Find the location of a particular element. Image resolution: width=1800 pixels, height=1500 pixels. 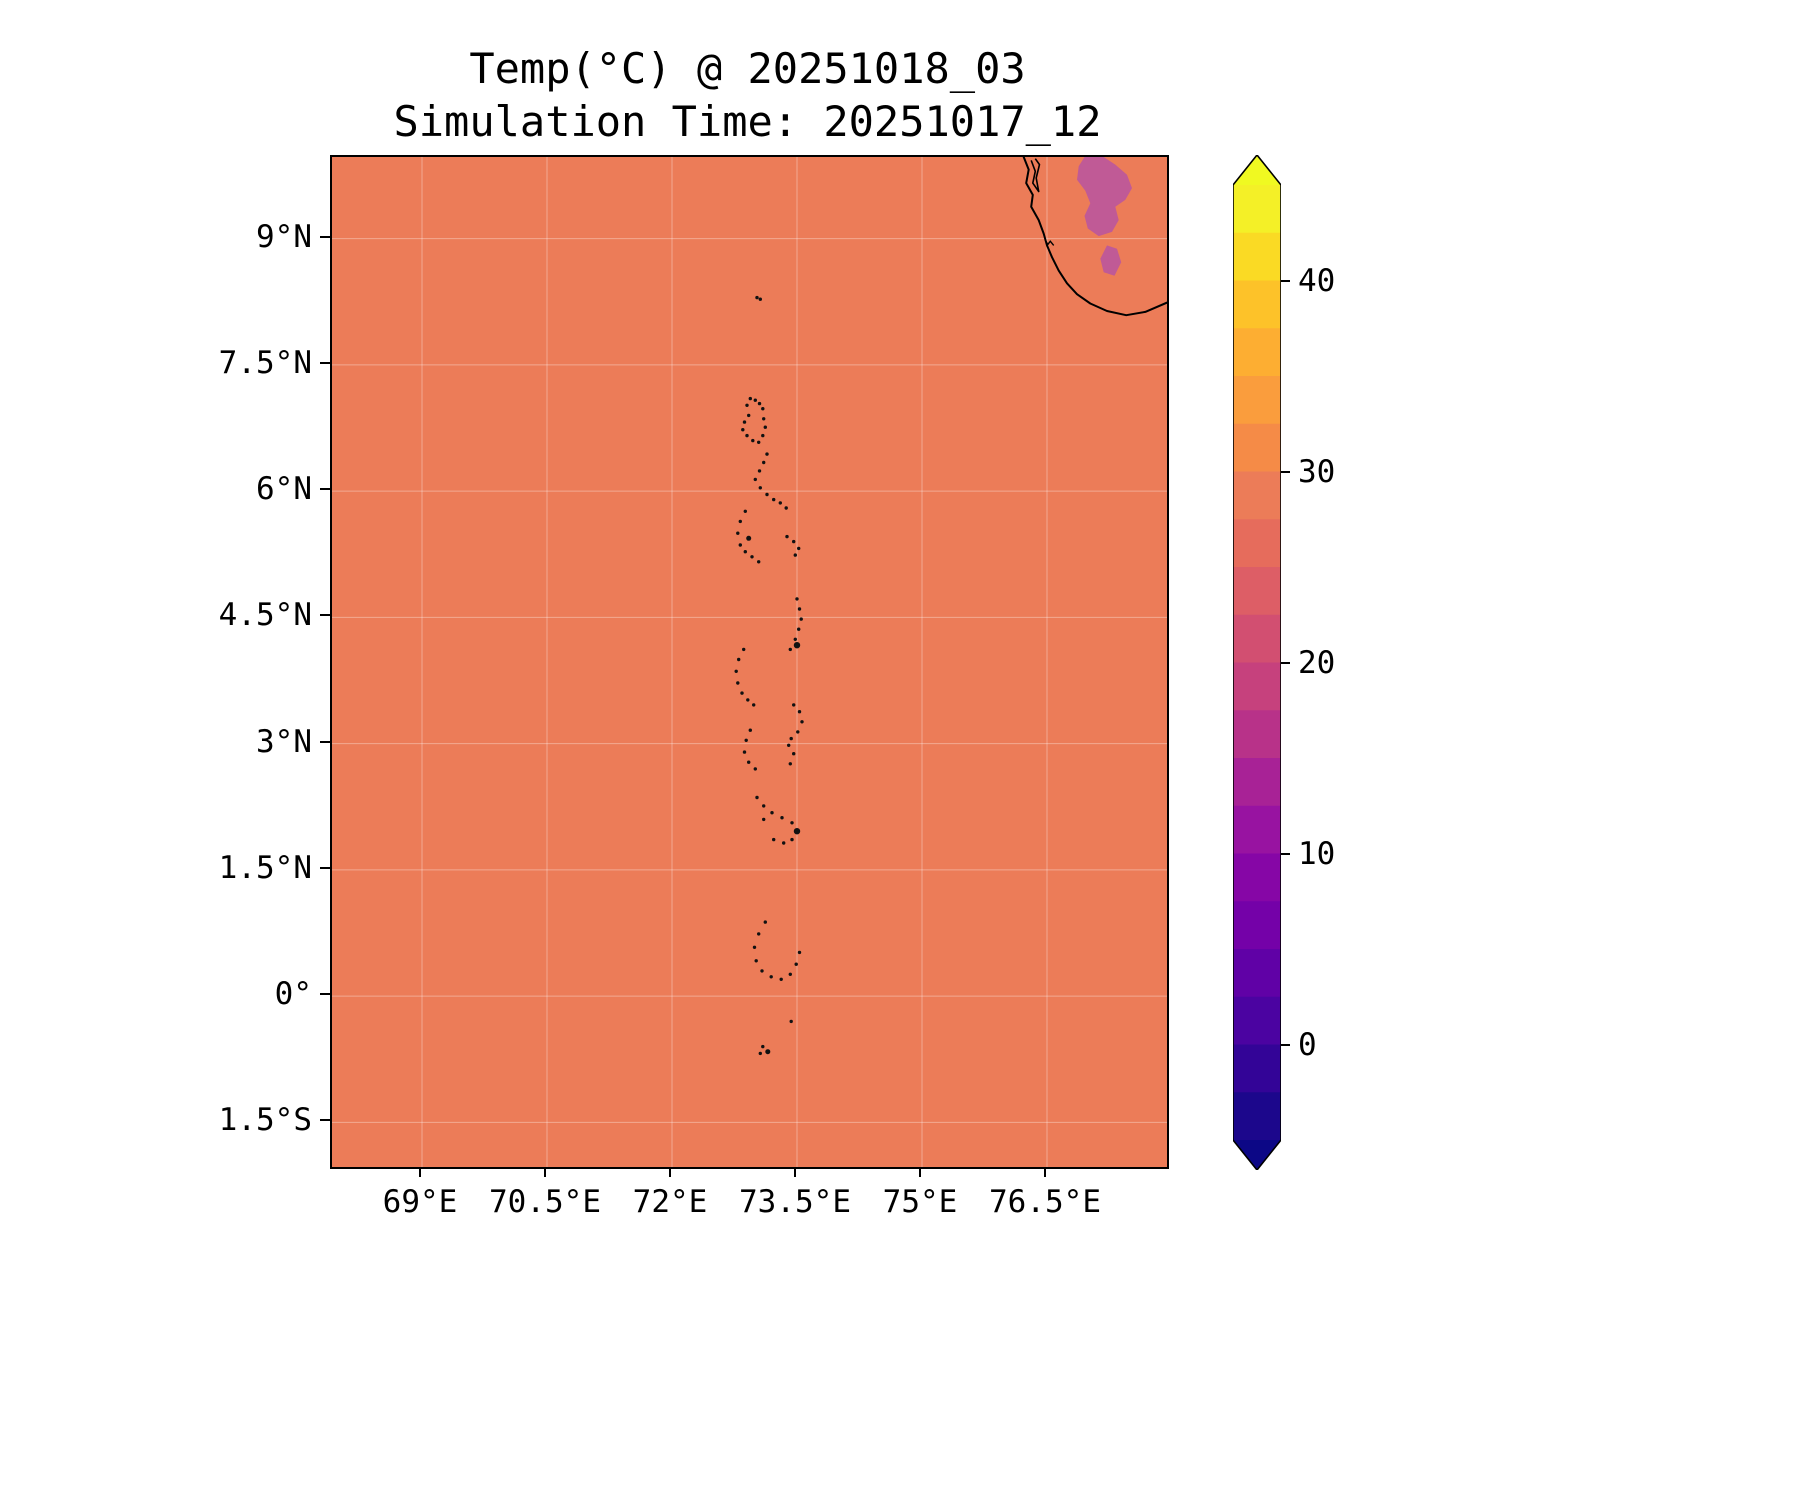

lake-outline is located at coordinates (1035, 175).